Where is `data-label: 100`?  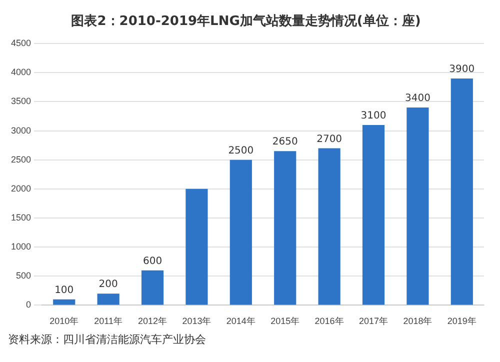
data-label: 100 is located at coordinates (64, 290).